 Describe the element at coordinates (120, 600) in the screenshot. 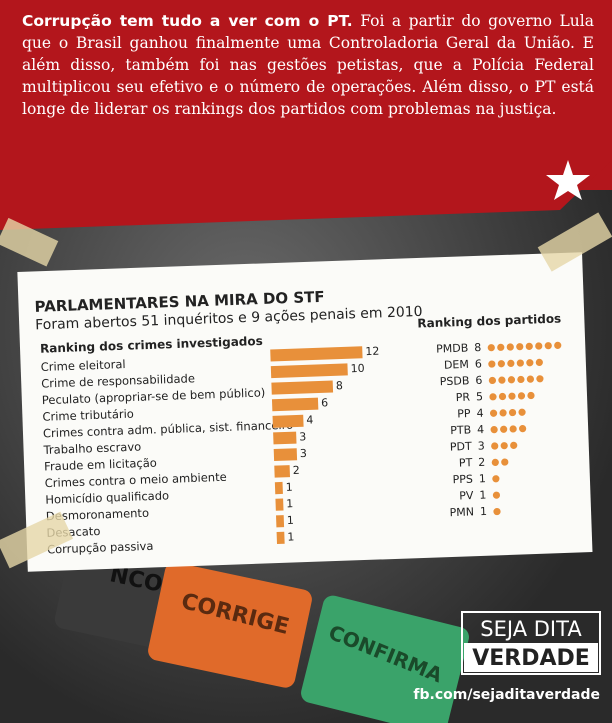

I see `button-branco` at that location.